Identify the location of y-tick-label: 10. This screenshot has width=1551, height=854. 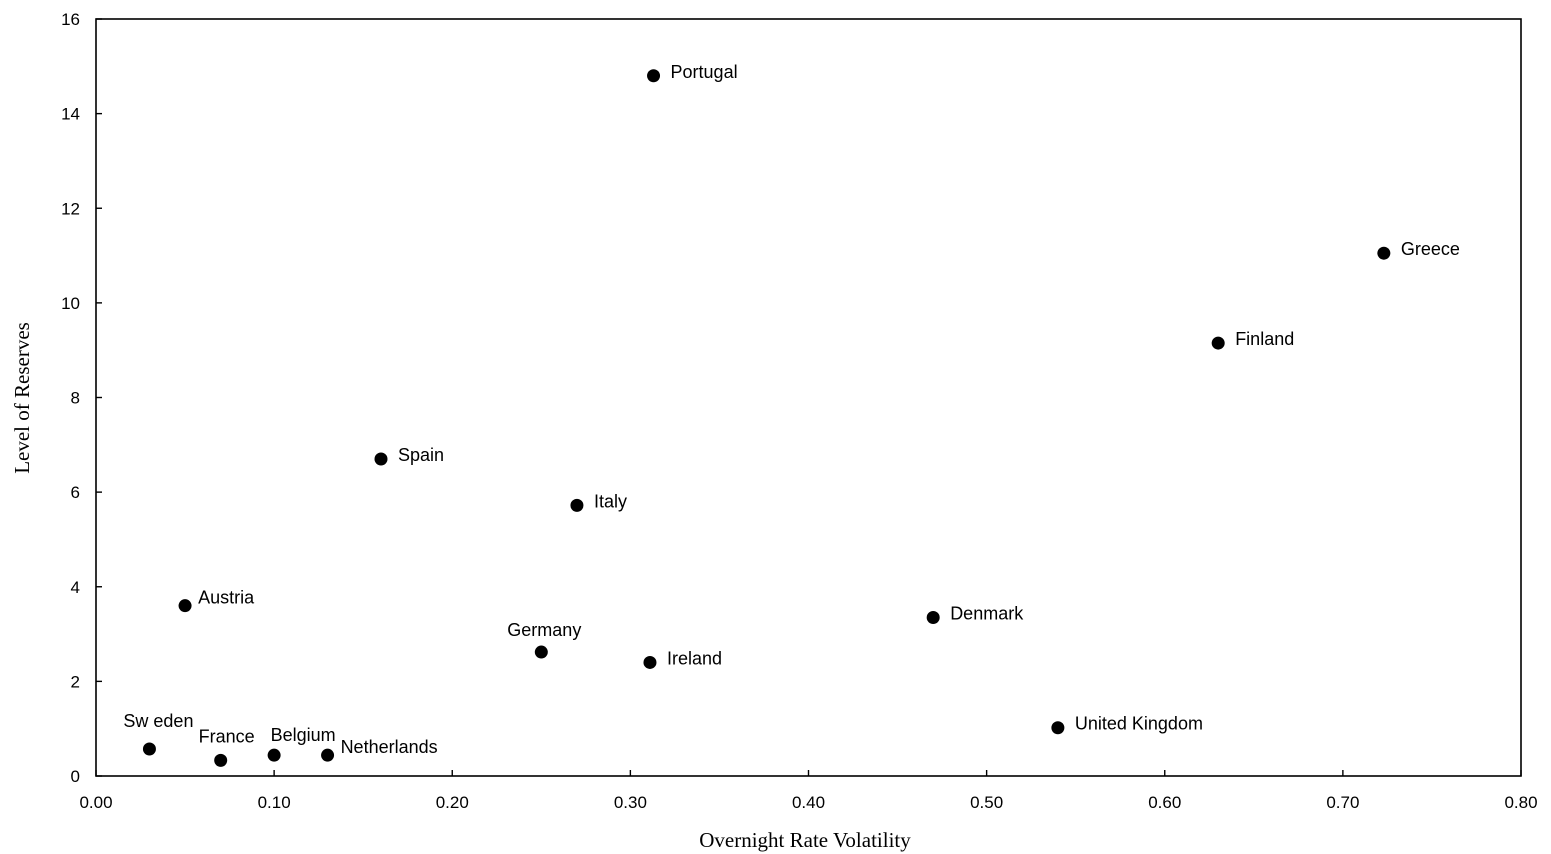
(70, 303).